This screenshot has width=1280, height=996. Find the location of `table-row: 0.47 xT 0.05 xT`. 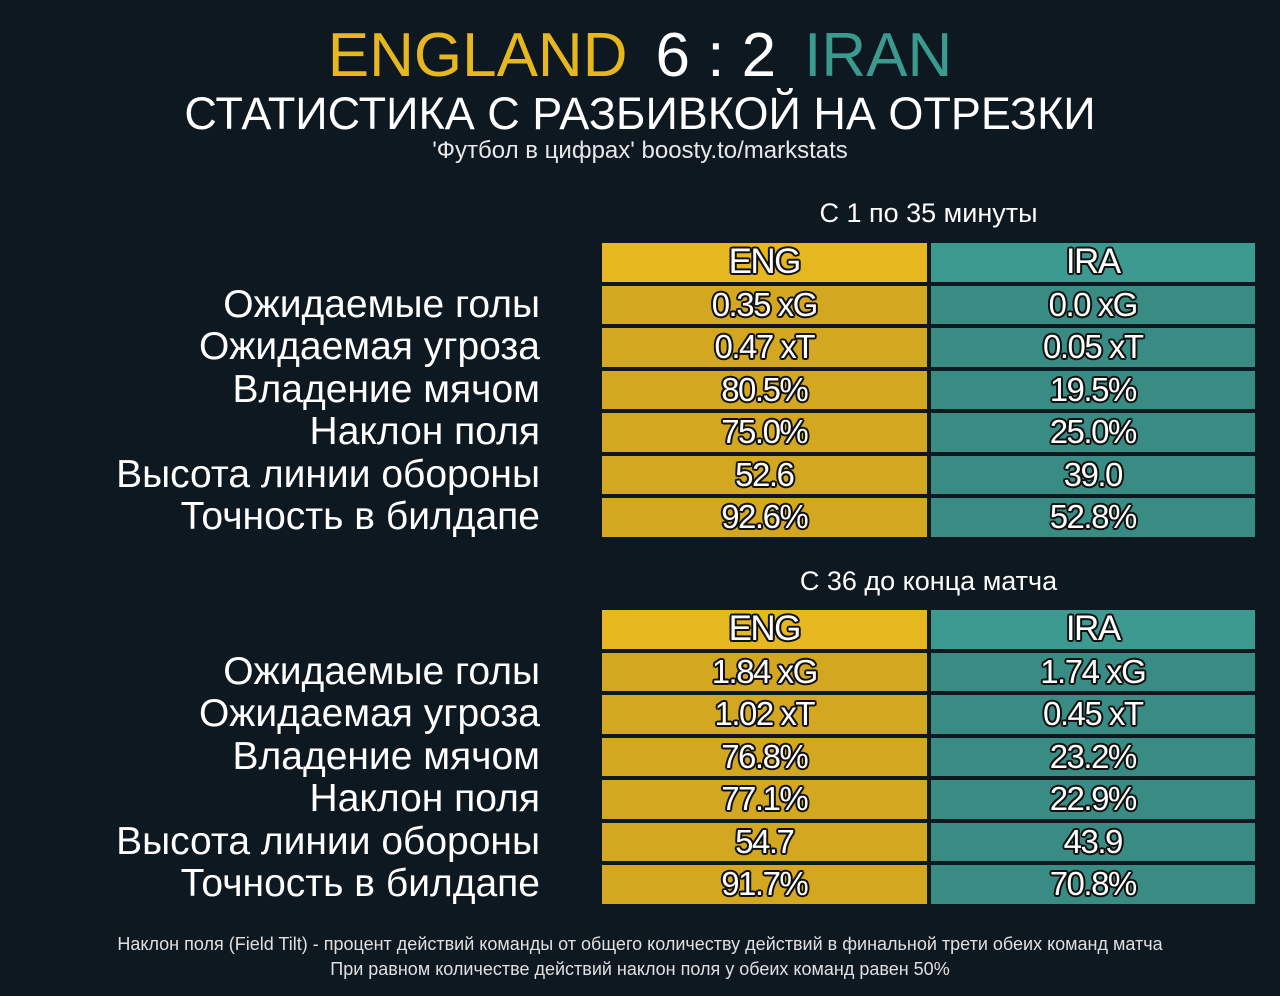

table-row: 0.47 xT 0.05 xT is located at coordinates (928, 347).